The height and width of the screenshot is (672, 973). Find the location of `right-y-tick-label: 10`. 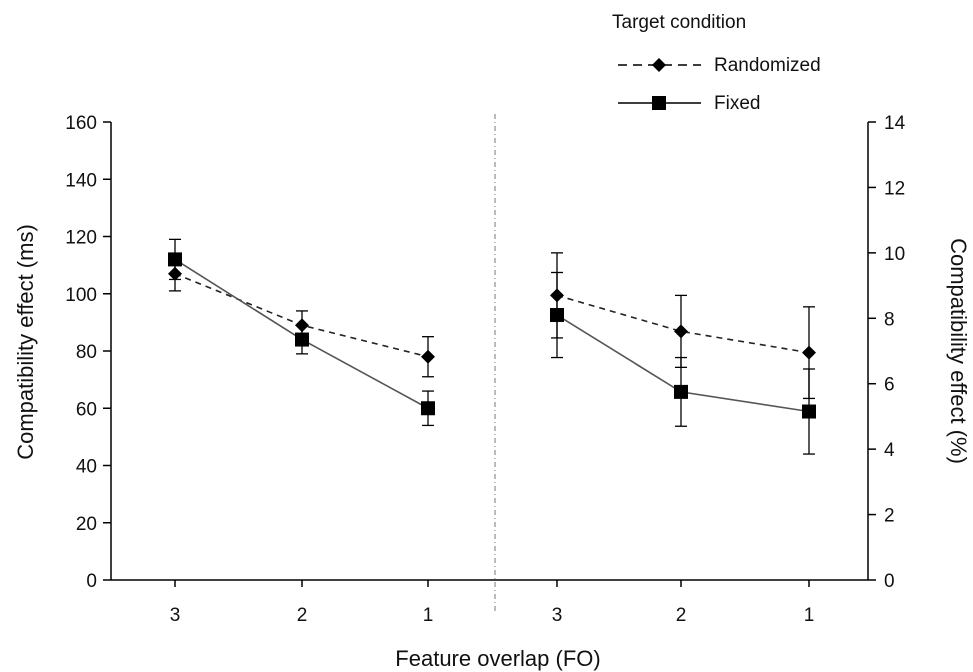

right-y-tick-label: 10 is located at coordinates (894, 254).